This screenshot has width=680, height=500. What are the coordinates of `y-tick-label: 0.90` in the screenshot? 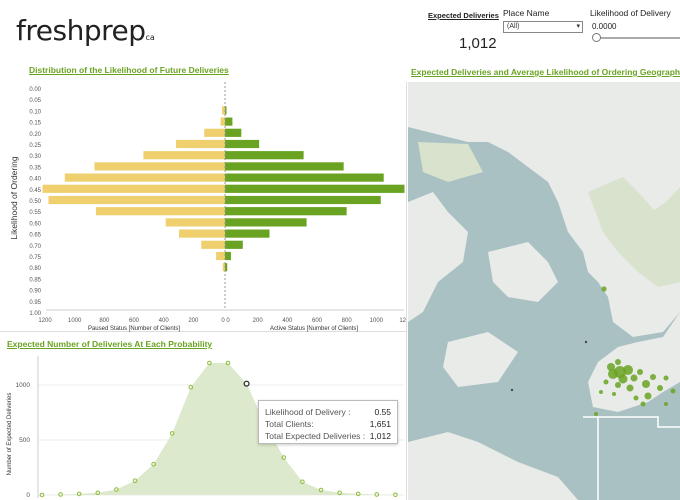 It's located at (35, 292).